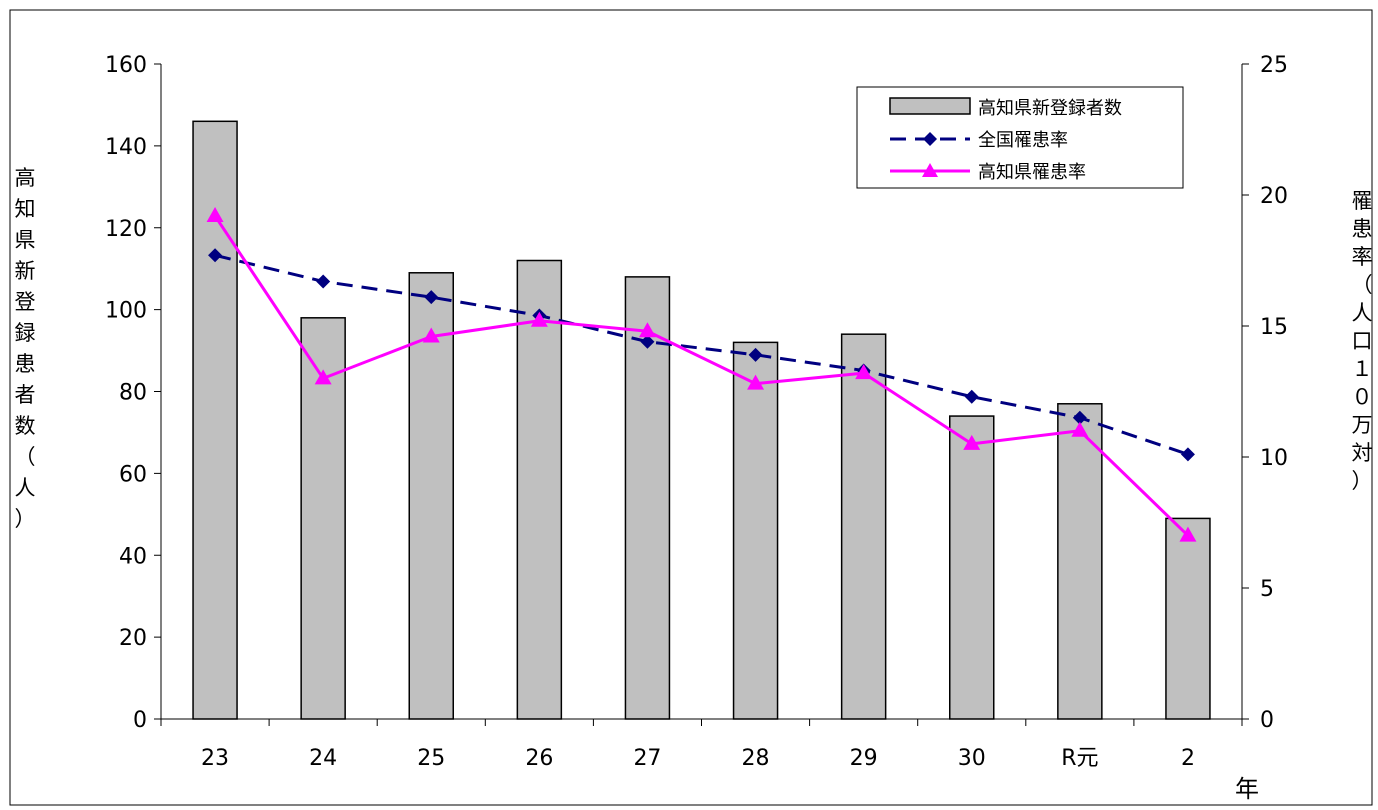  I want to click on y-left-axis-title: 高知県新登録患者数（人）, so click(25, 348).